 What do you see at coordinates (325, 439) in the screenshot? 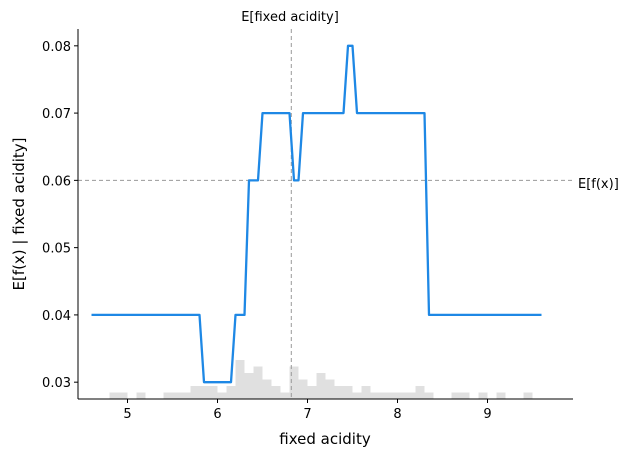
I see `x-axis-title: fixed acidity` at bounding box center [325, 439].